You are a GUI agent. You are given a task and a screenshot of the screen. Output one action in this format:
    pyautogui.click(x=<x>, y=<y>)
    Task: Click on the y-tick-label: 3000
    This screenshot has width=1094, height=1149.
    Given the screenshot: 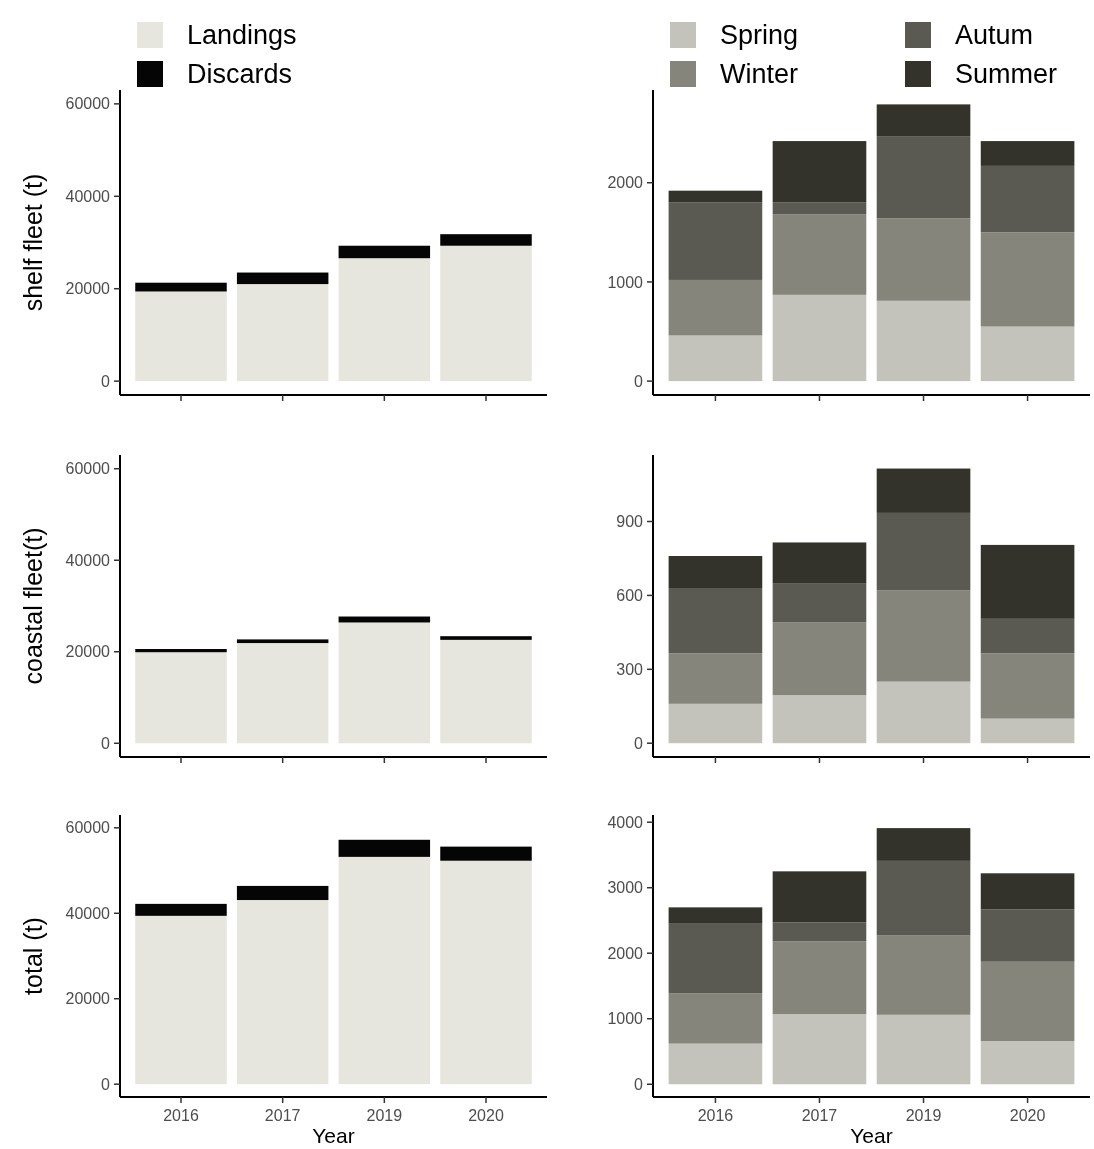 What is the action you would take?
    pyautogui.click(x=625, y=888)
    